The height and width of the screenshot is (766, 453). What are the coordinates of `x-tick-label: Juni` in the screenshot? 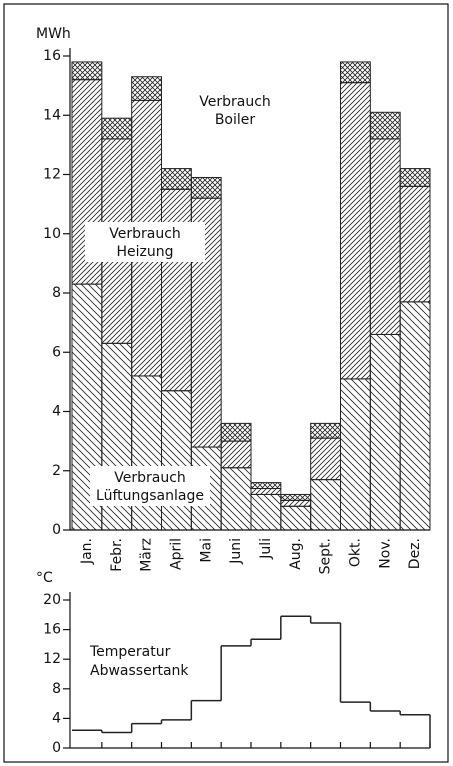 It's located at (236, 551).